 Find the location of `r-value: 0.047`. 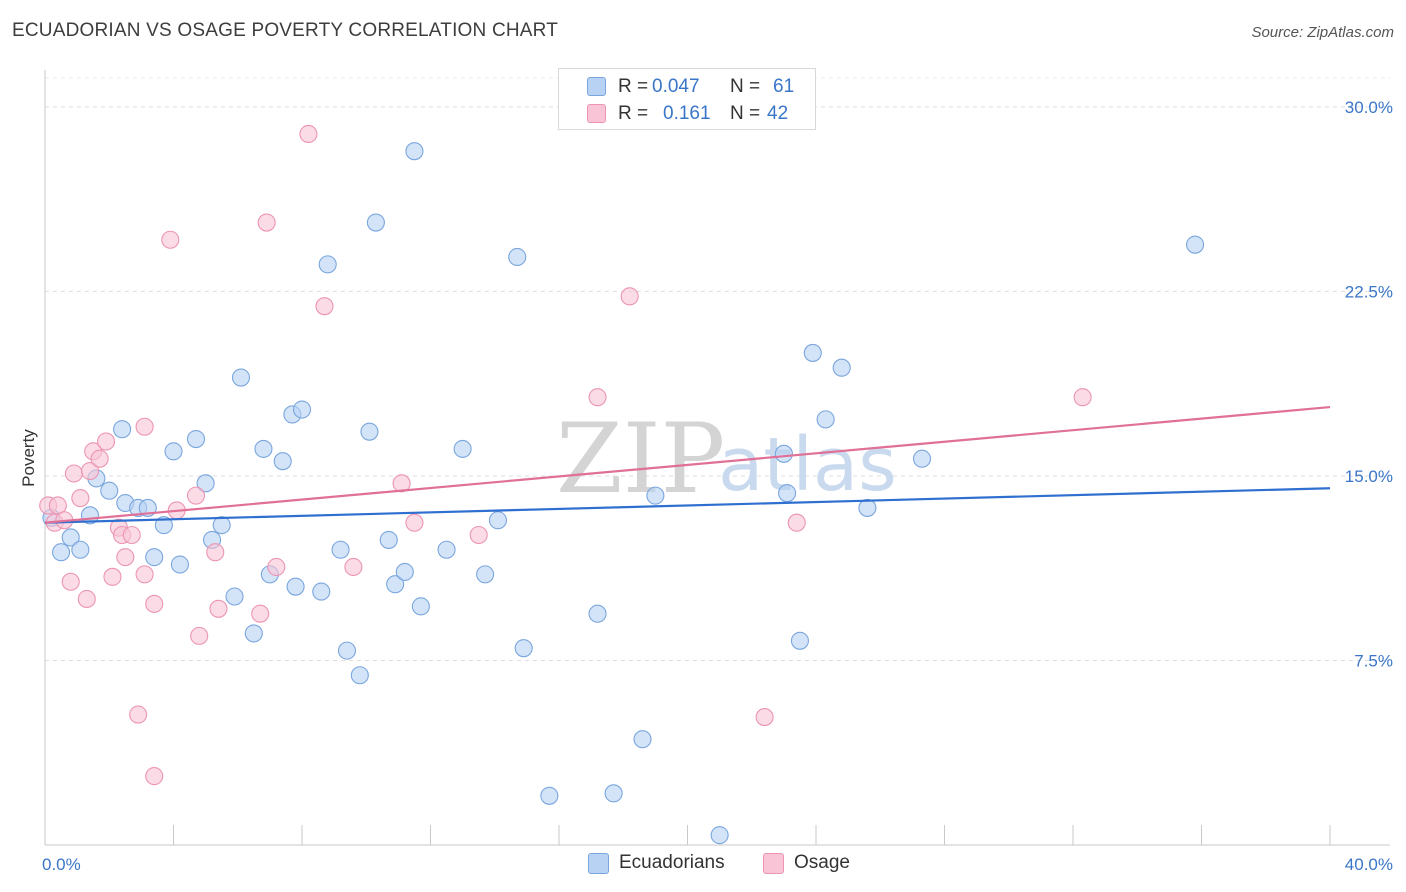

r-value: 0.047 is located at coordinates (676, 86).